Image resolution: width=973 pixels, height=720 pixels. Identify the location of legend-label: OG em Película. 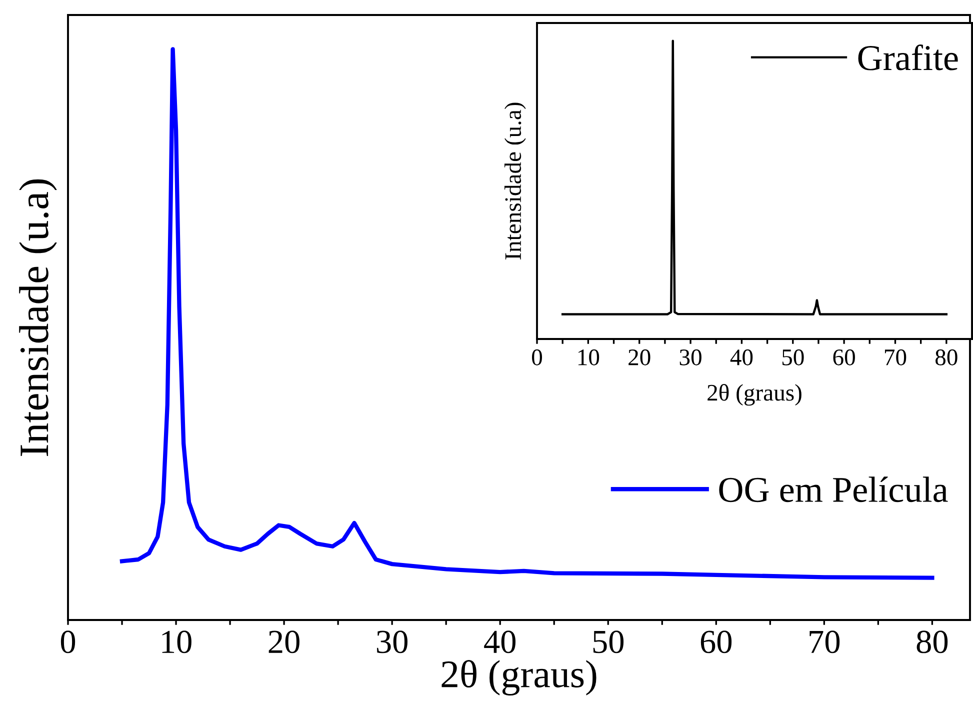
(833, 489).